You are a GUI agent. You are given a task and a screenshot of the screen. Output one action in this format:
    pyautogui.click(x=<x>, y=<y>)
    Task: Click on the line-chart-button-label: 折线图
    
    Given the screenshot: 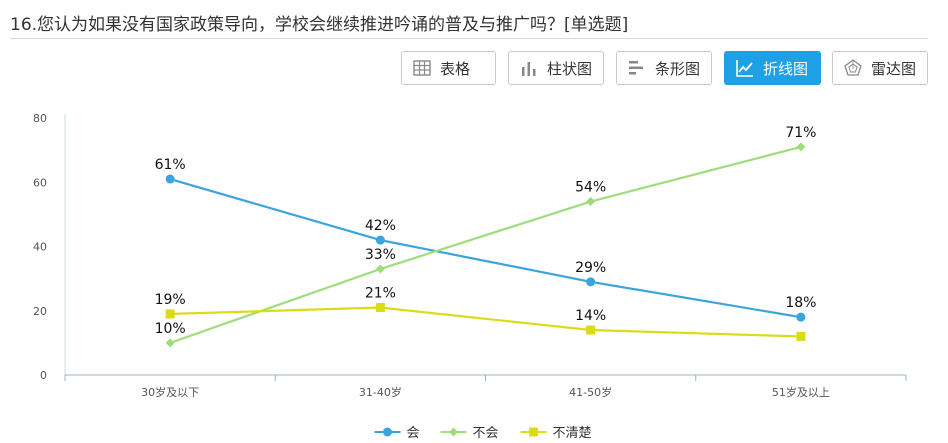 What is the action you would take?
    pyautogui.click(x=786, y=68)
    